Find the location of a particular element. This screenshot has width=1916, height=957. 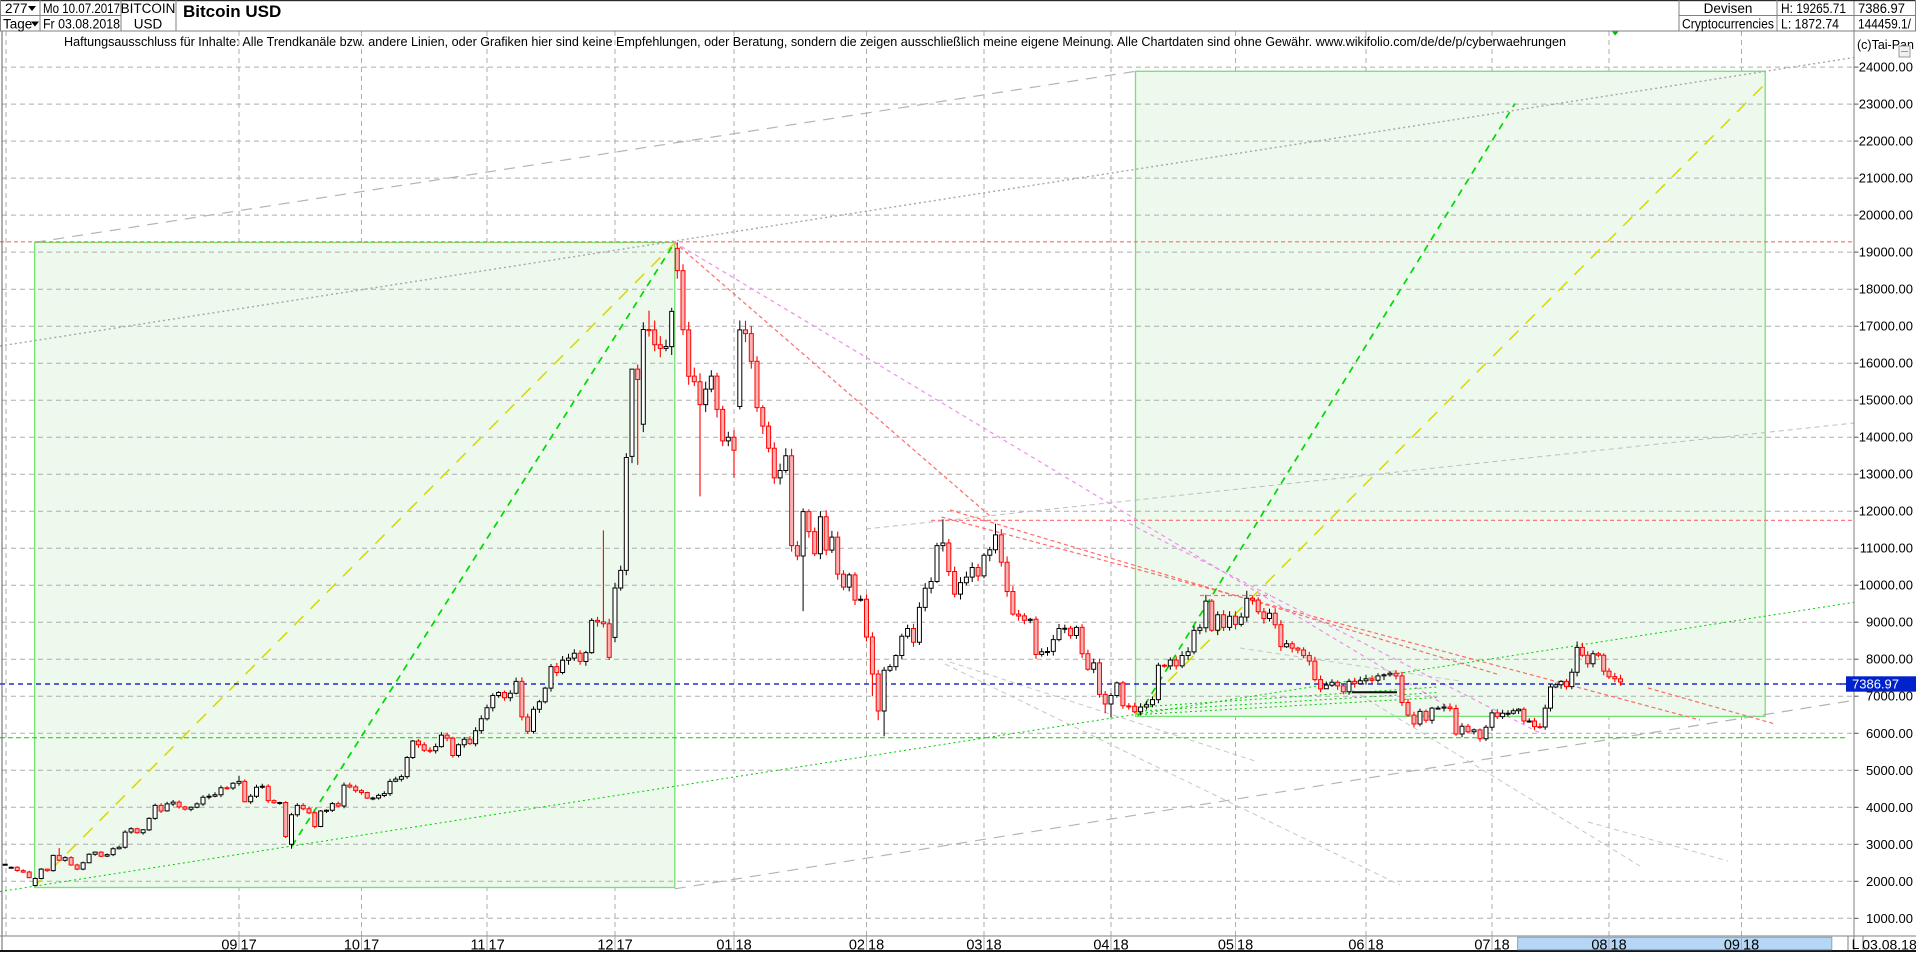

svg-text: 11 is located at coordinates (477, 944).